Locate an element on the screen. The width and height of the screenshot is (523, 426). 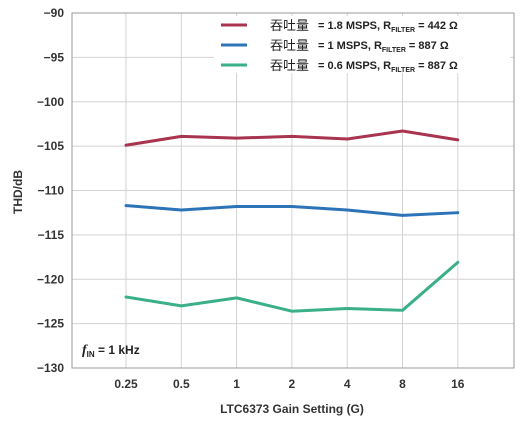
annotation-subscript: IN is located at coordinates (91, 354).